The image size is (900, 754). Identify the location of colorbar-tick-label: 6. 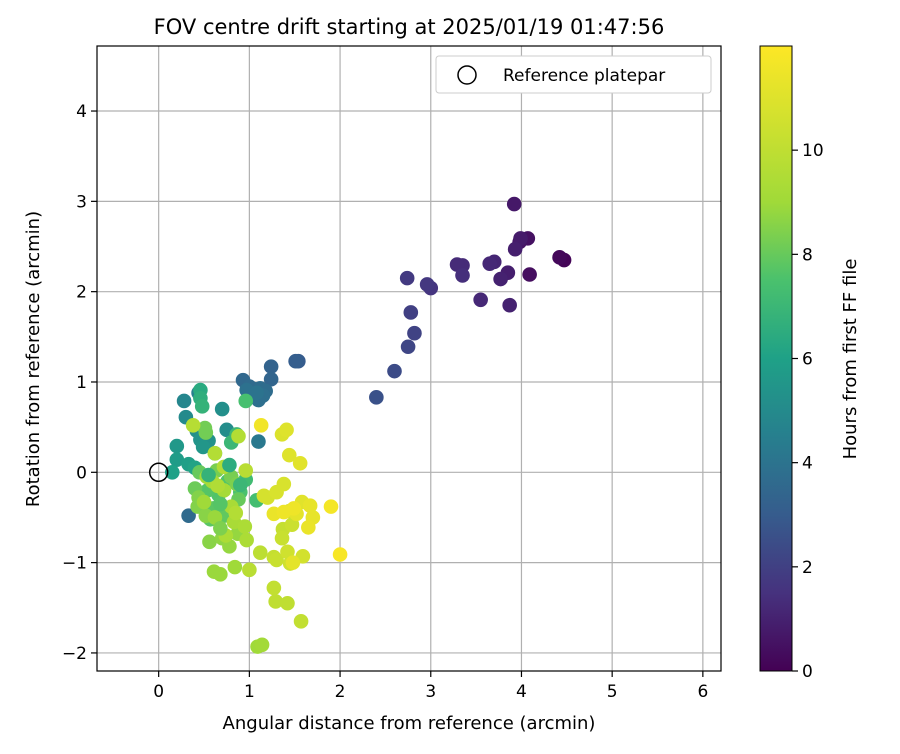
(807, 360).